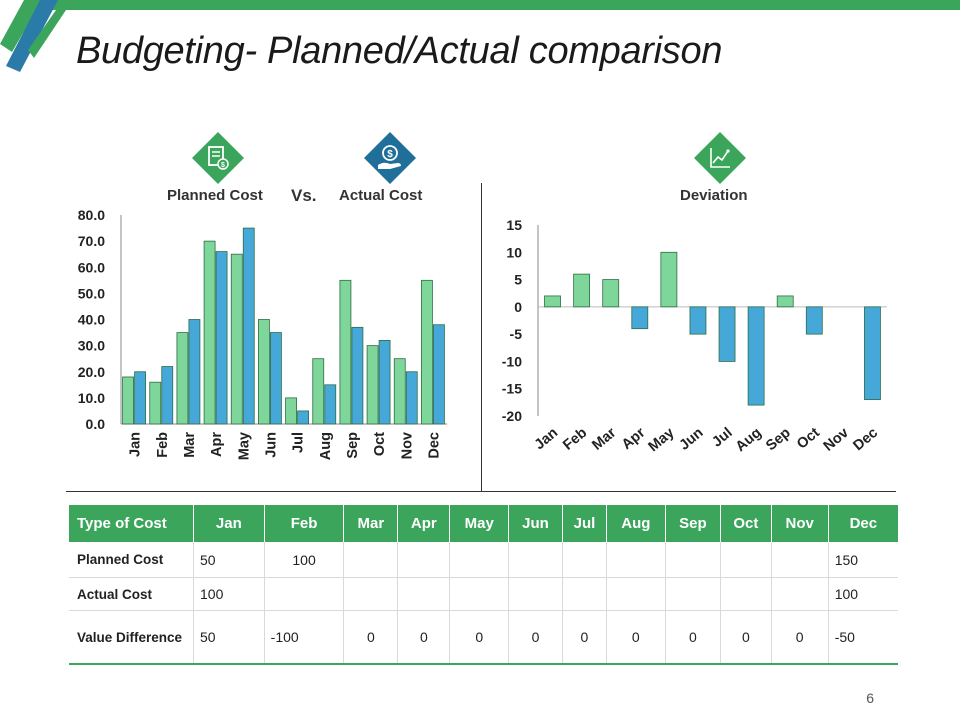 The image size is (960, 720). Describe the element at coordinates (516, 334) in the screenshot. I see `y-tick-label: -5` at that location.